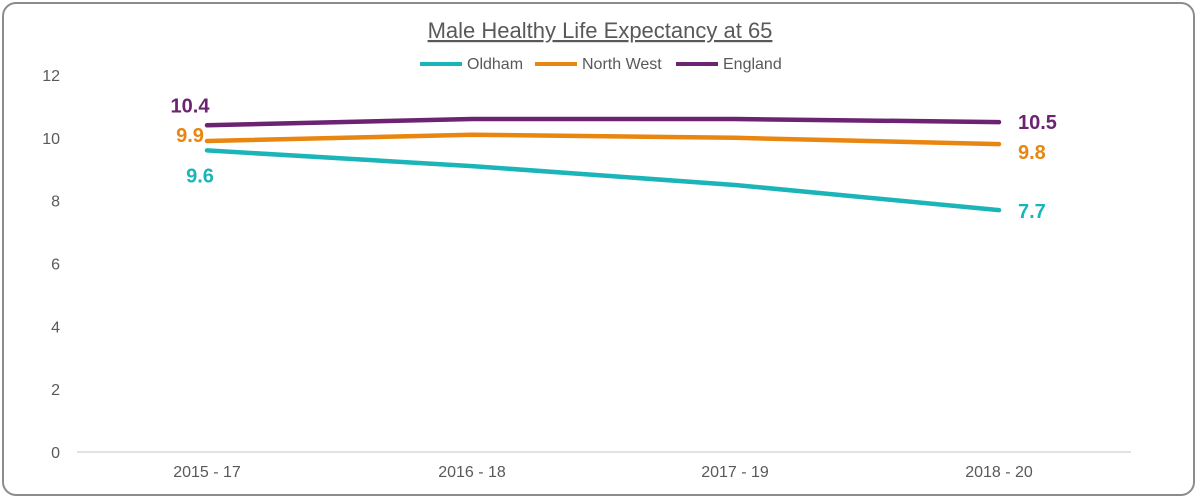 The height and width of the screenshot is (501, 1200). Describe the element at coordinates (191, 106) in the screenshot. I see `data-label-england-first: 10.4` at that location.